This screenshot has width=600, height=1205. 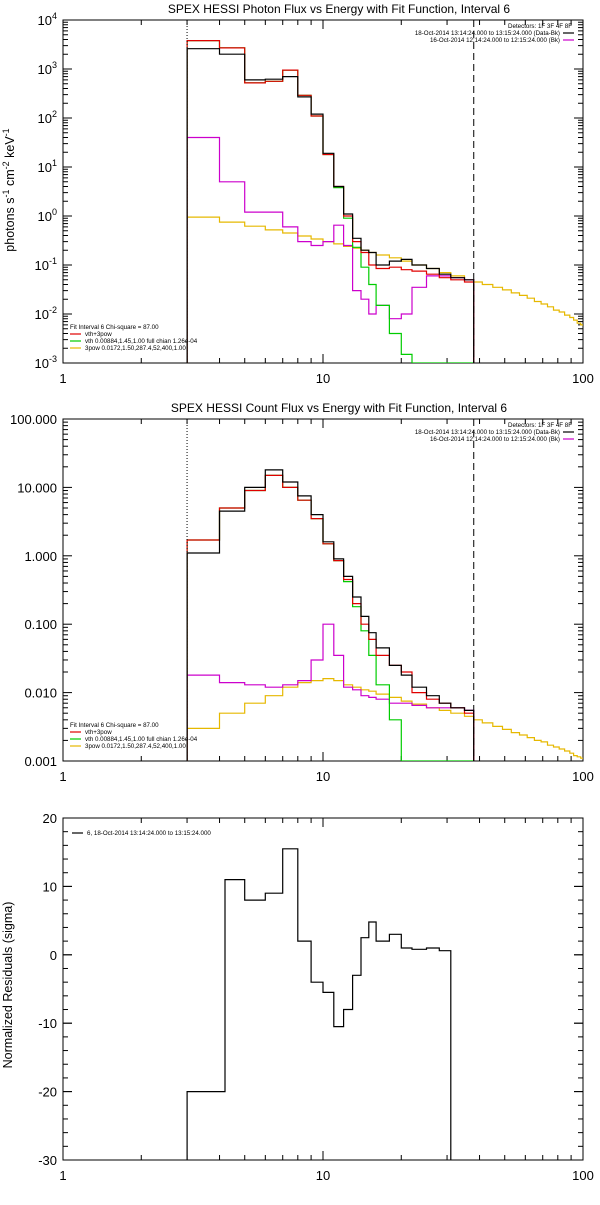 What do you see at coordinates (9, 189) in the screenshot?
I see `photon-flux-y-label: photons s-1 cm-2 keV-1` at bounding box center [9, 189].